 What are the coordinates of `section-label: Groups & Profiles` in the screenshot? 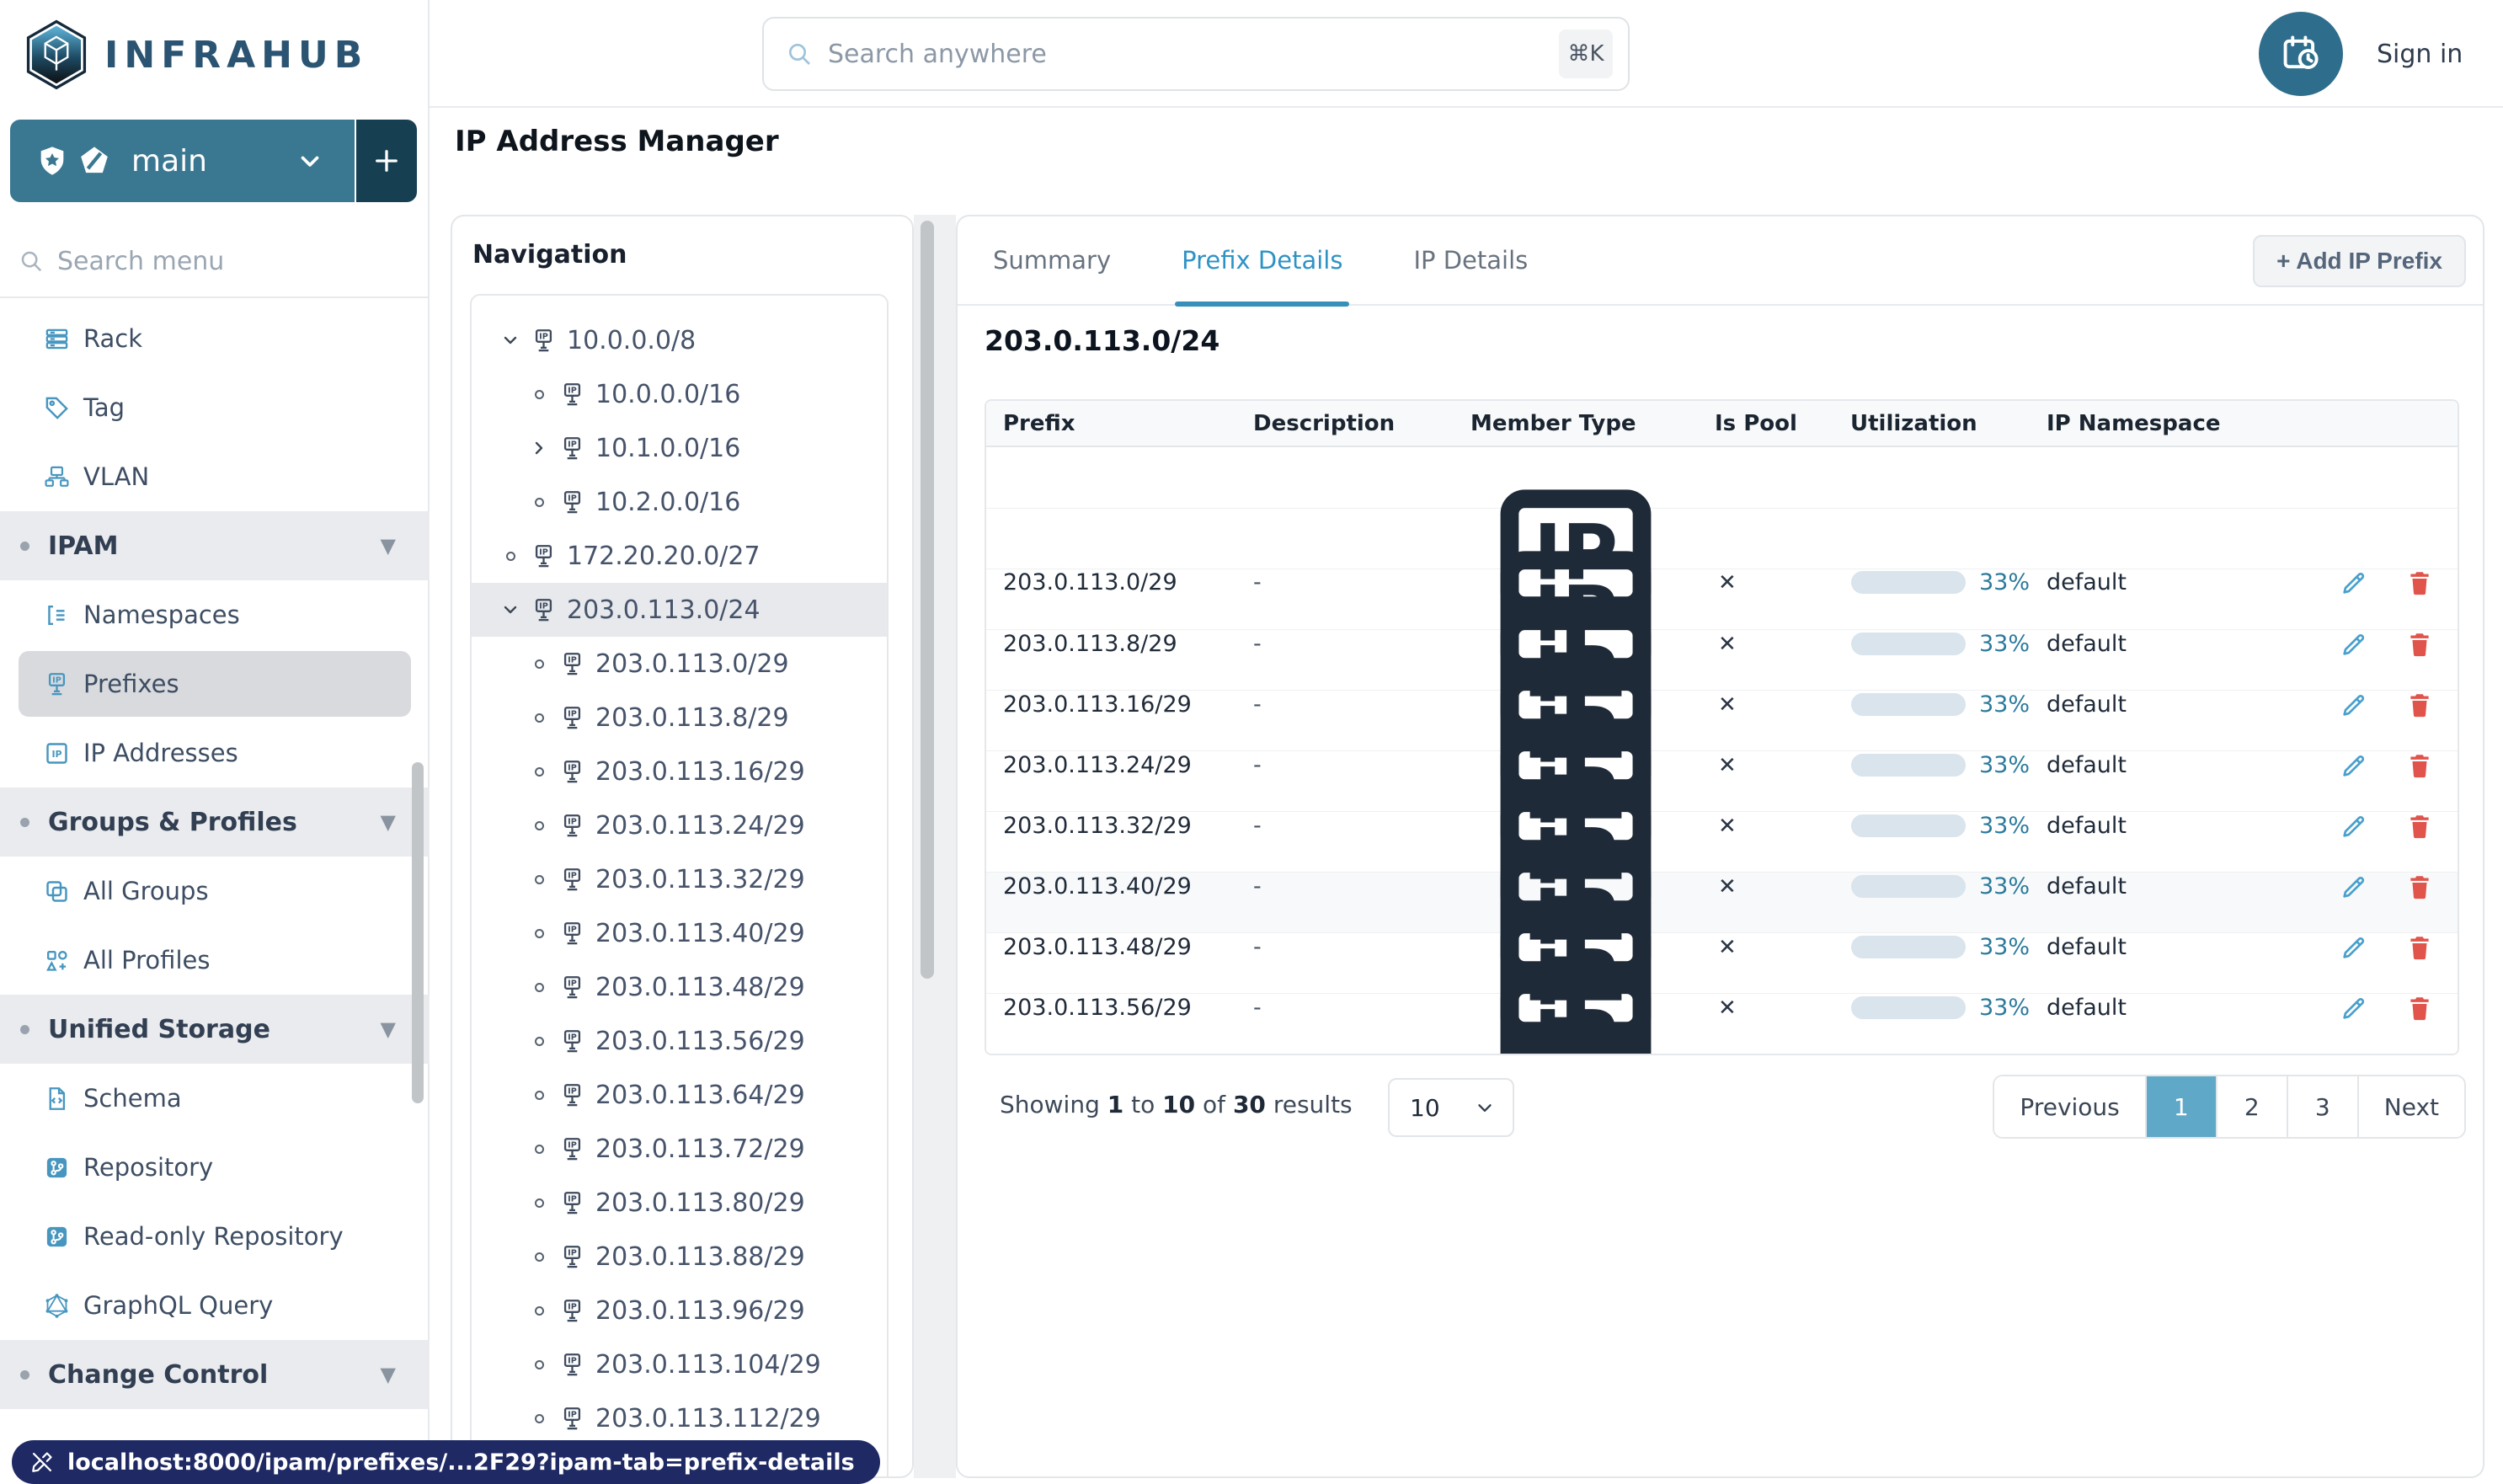 It's located at (172, 822).